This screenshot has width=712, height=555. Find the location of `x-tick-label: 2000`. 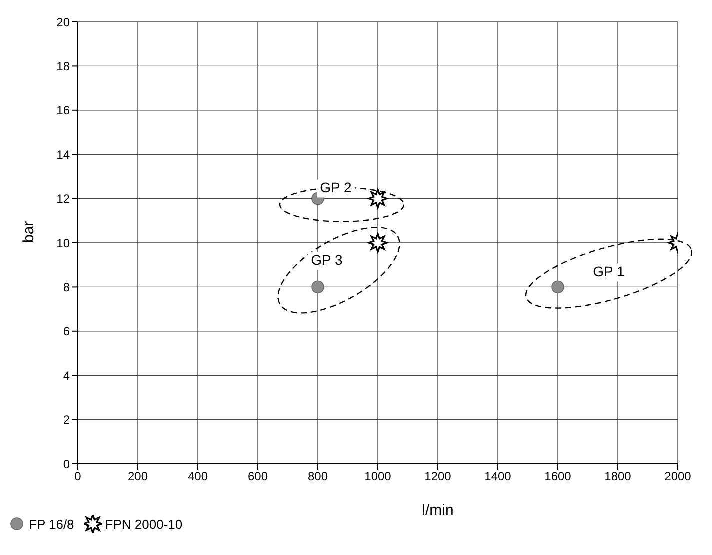

x-tick-label: 2000 is located at coordinates (678, 477).